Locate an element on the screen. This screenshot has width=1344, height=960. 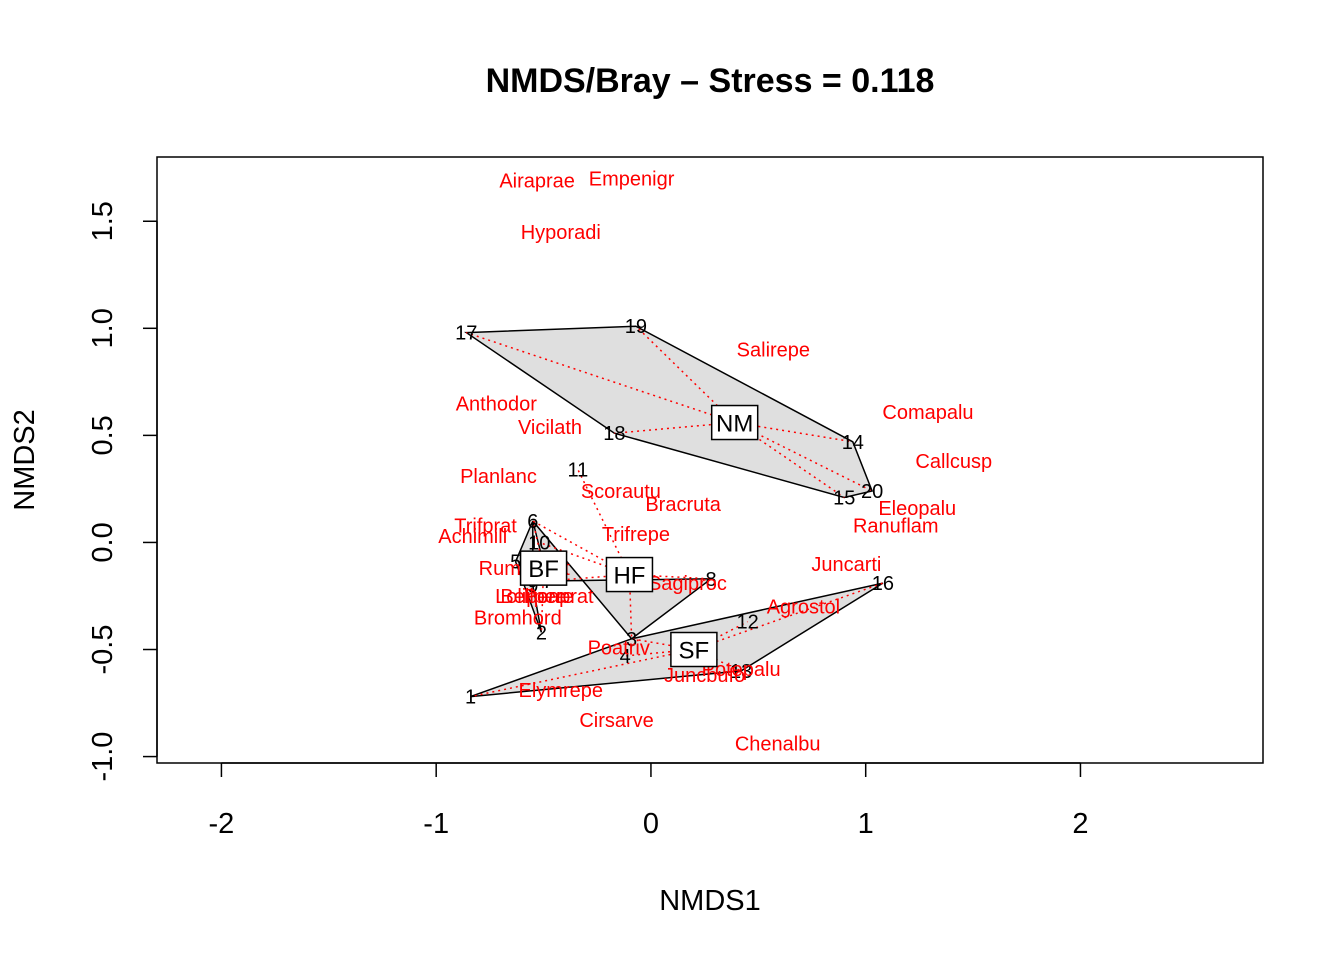
site-label-9: 9 is located at coordinates (532, 586).